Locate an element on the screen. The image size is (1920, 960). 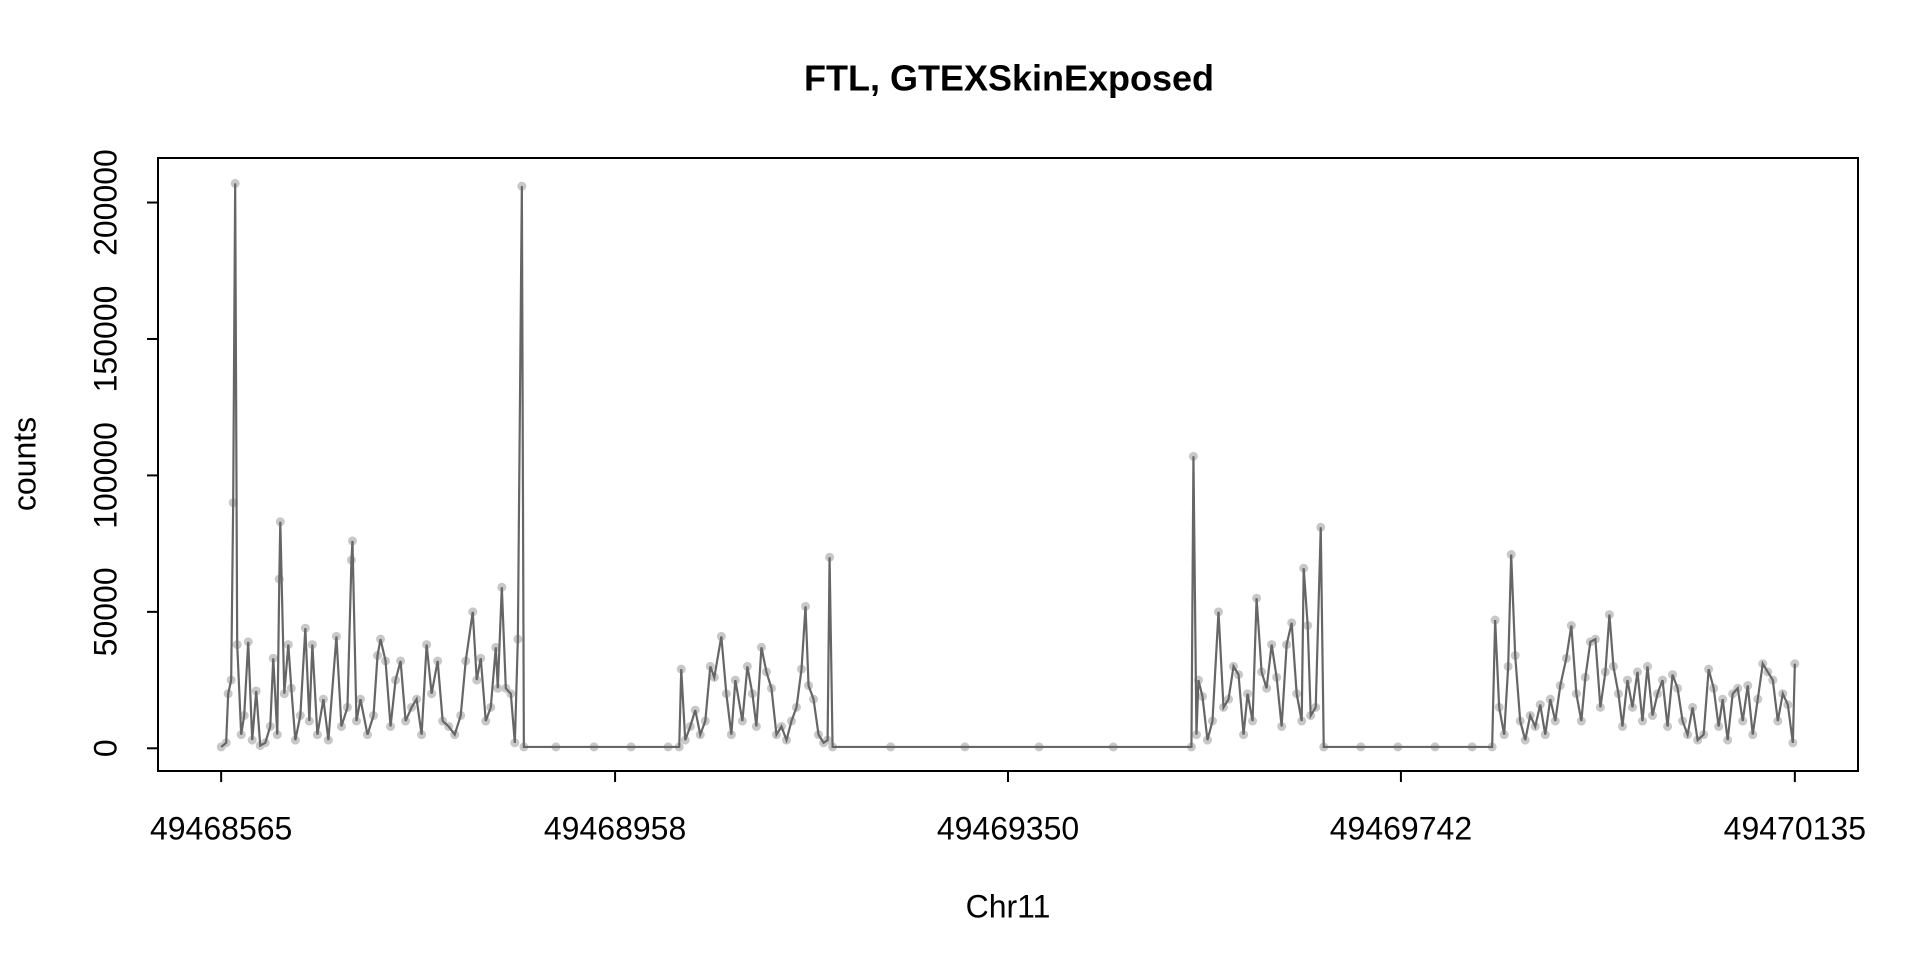
x-tick-label: 49469350 is located at coordinates (1008, 828).